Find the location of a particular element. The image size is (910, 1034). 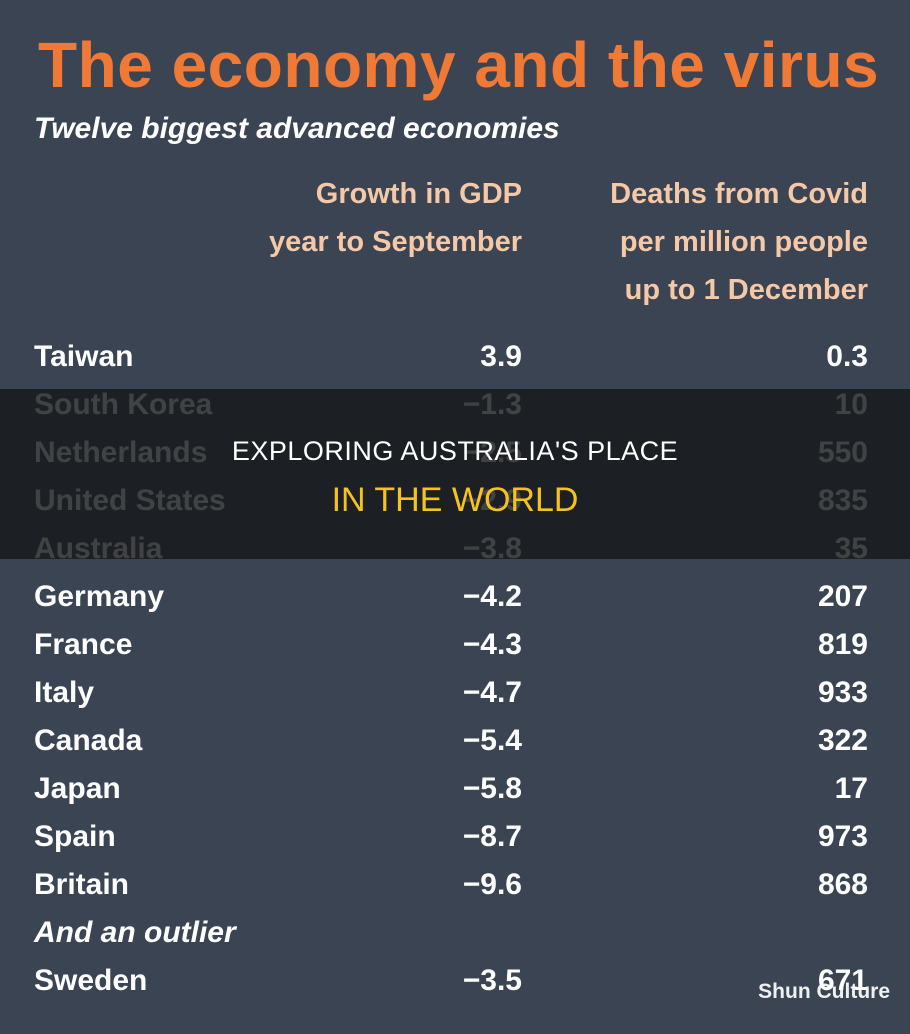

gdp-cell: −9.6 is located at coordinates (492, 884).